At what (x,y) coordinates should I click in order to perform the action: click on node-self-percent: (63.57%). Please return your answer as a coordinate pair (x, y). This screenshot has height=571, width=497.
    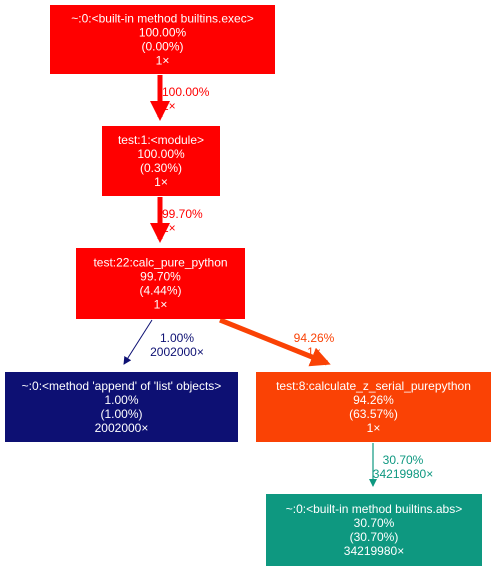
    Looking at the image, I should click on (373, 414).